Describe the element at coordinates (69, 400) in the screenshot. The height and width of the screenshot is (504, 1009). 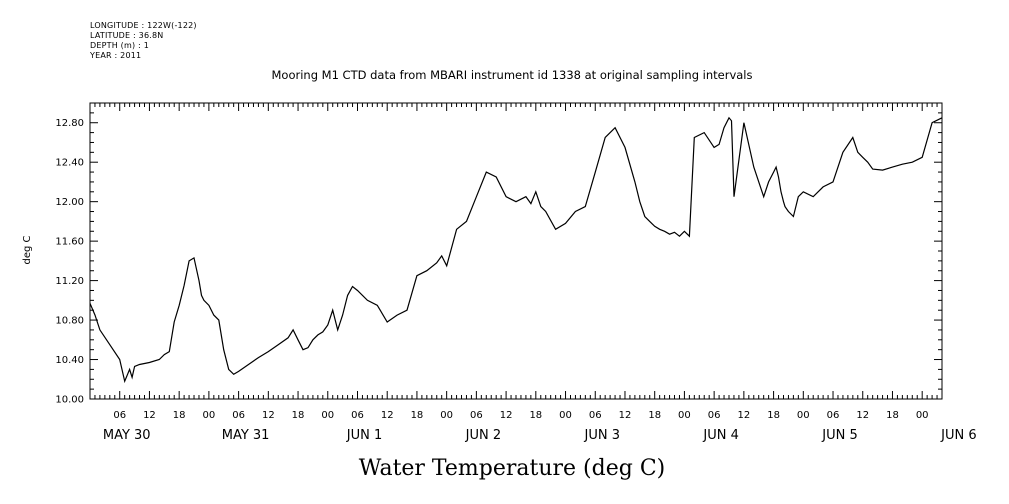
I see `y-tick-label: 10.00` at that location.